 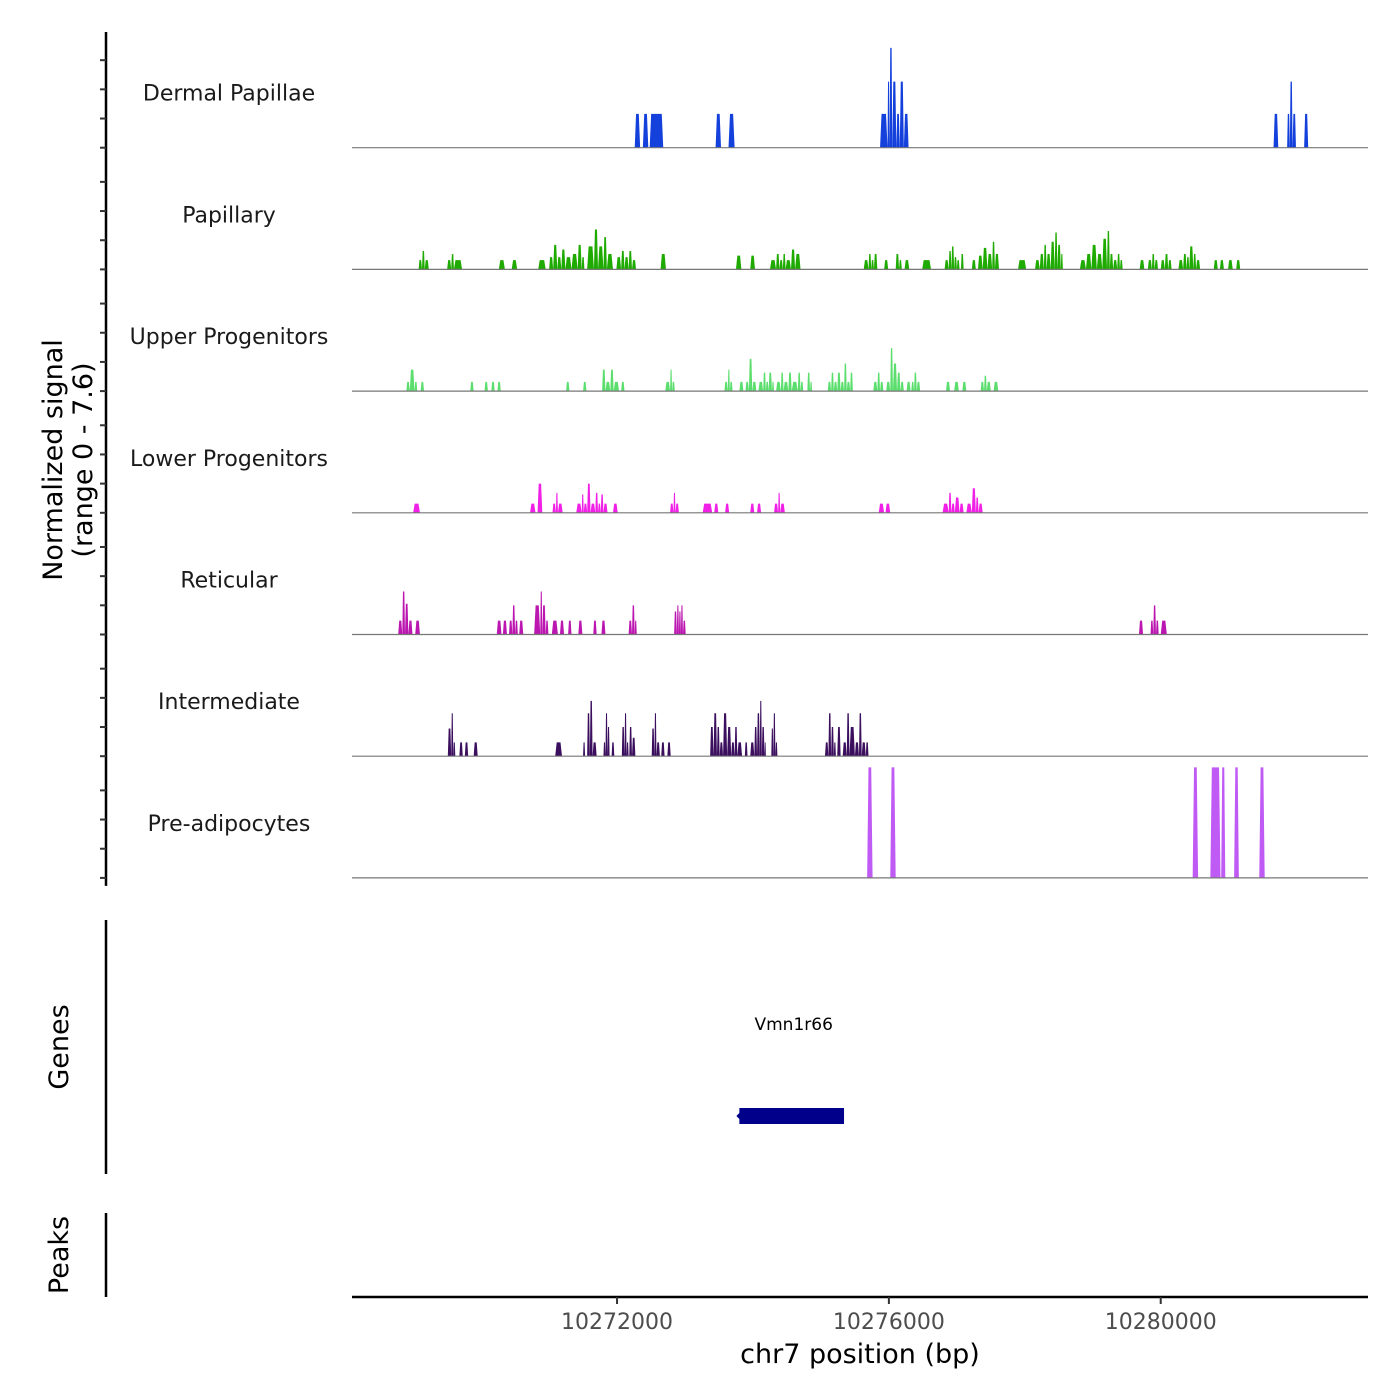 What do you see at coordinates (229, 459) in the screenshot?
I see `track-label: Lower Progenitors` at bounding box center [229, 459].